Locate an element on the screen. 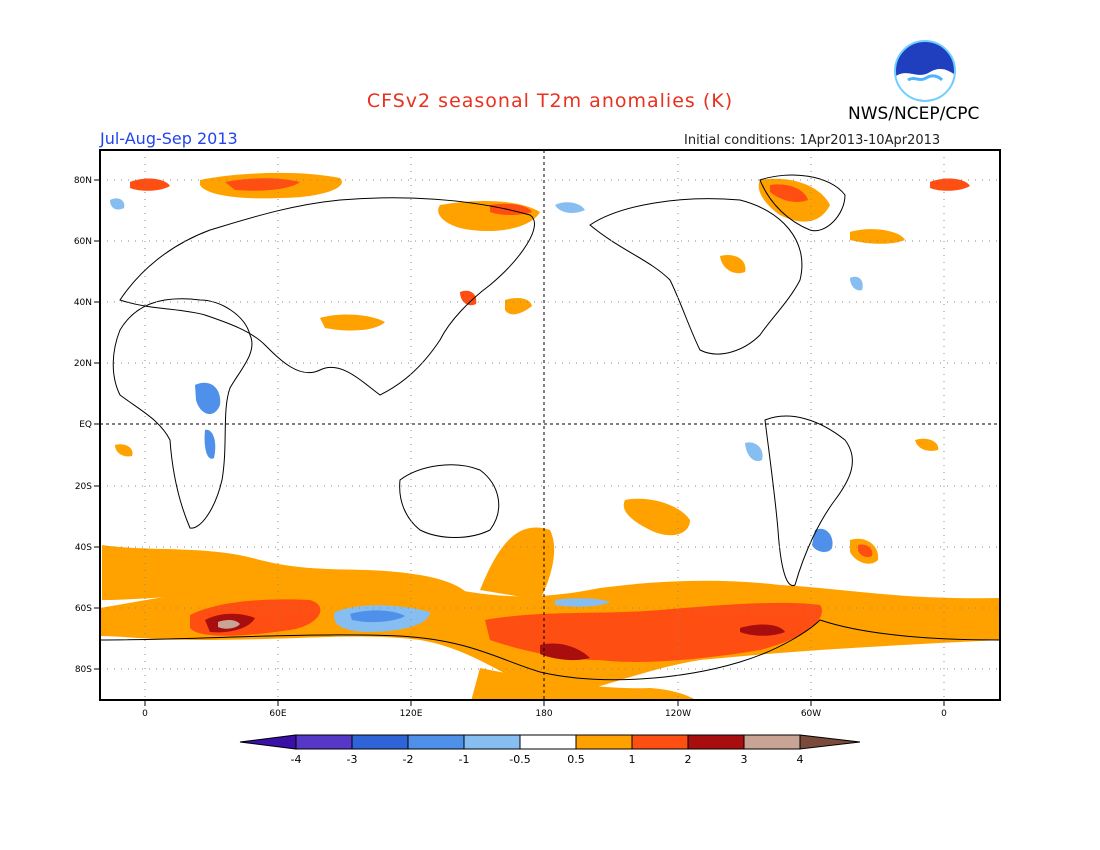  lat-label: 20N is located at coordinates (83, 364).